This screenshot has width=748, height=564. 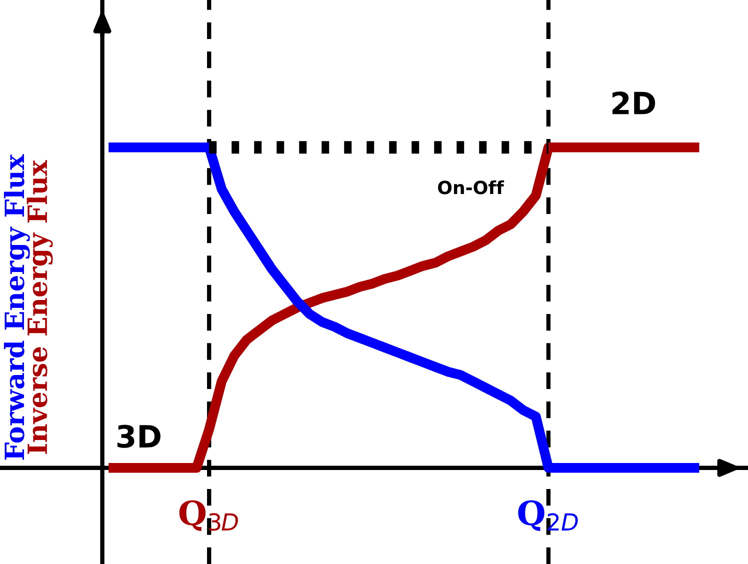 I want to click on annotation: 3D, so click(x=138, y=436).